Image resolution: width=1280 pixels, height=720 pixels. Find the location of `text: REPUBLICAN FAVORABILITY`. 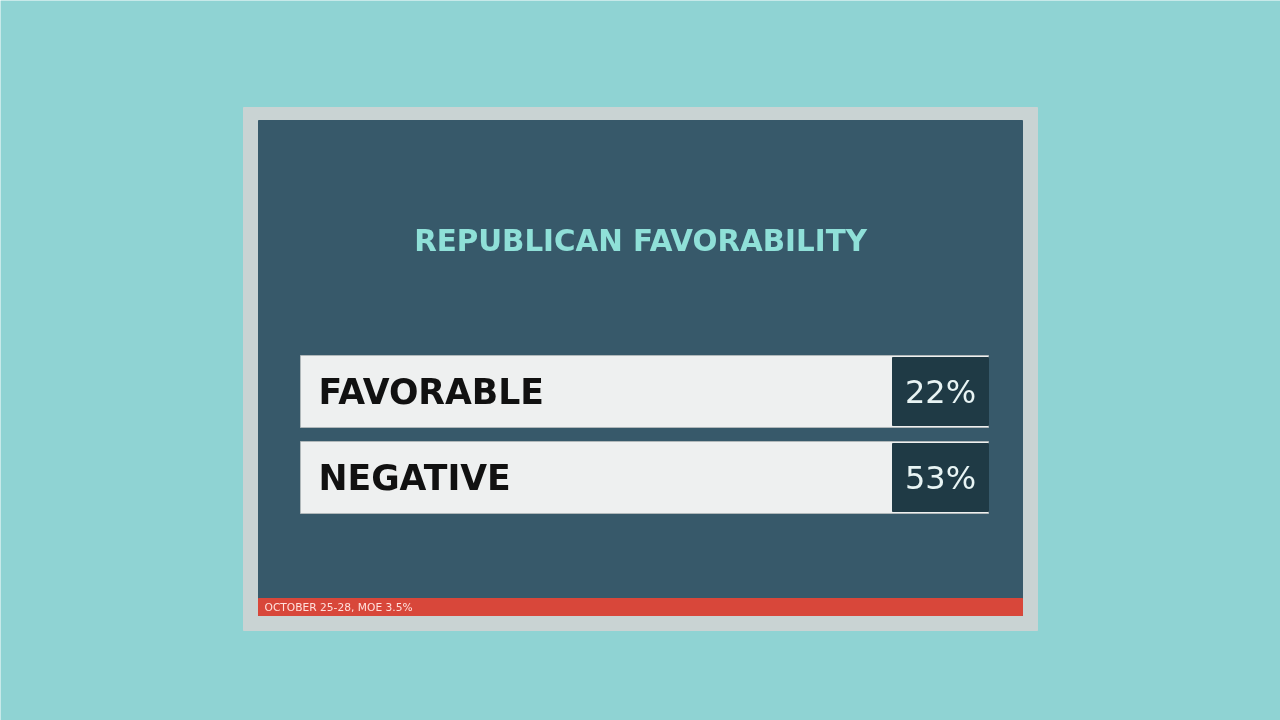

text: REPUBLICAN FAVORABILITY is located at coordinates (641, 240).